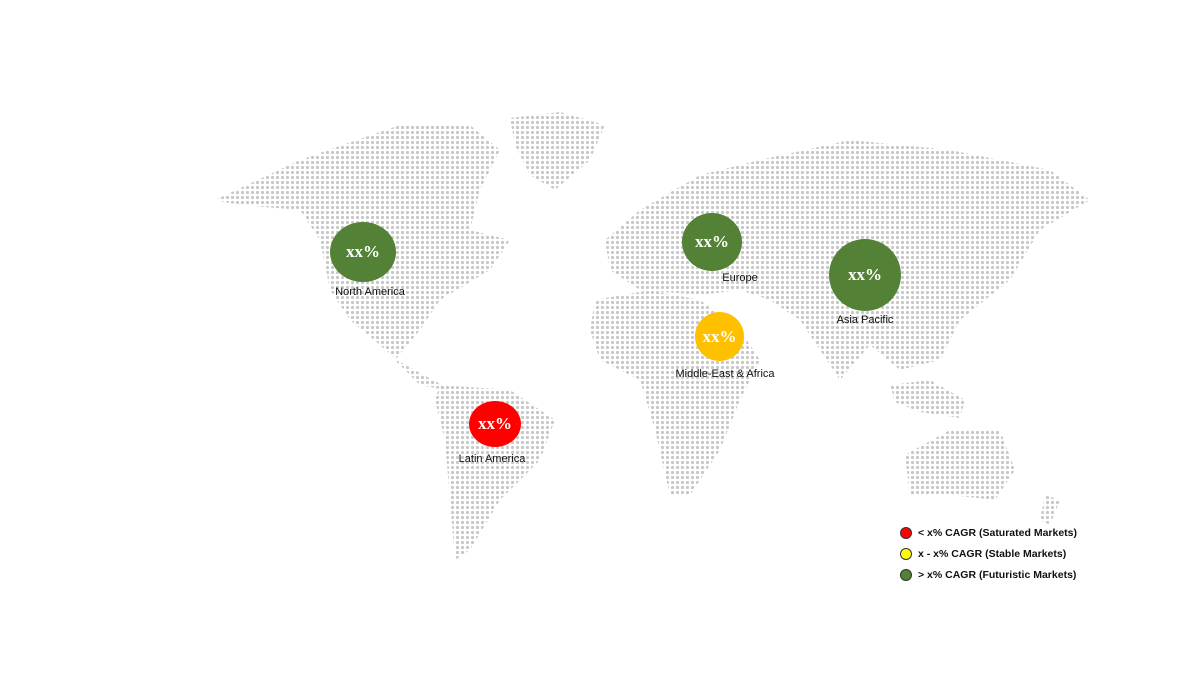 The height and width of the screenshot is (675, 1200). Describe the element at coordinates (865, 275) in the screenshot. I see `region-bubble-asia-pacific: xx%` at that location.